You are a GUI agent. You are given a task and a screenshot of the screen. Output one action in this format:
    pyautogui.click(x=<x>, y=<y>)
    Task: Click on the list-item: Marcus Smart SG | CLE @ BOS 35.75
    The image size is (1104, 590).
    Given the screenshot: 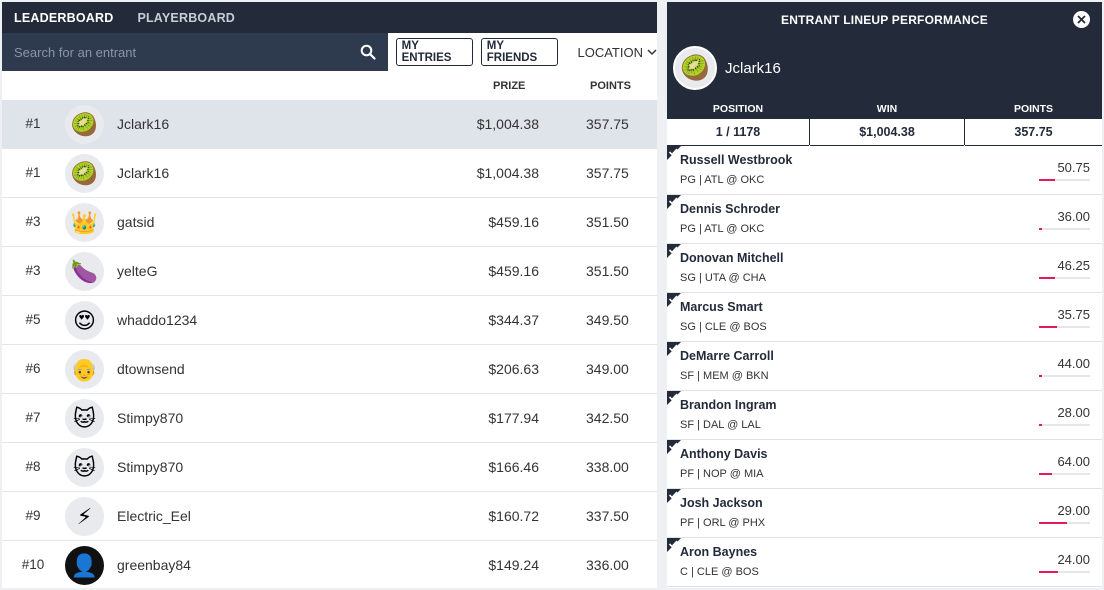 What is the action you would take?
    pyautogui.click(x=884, y=317)
    